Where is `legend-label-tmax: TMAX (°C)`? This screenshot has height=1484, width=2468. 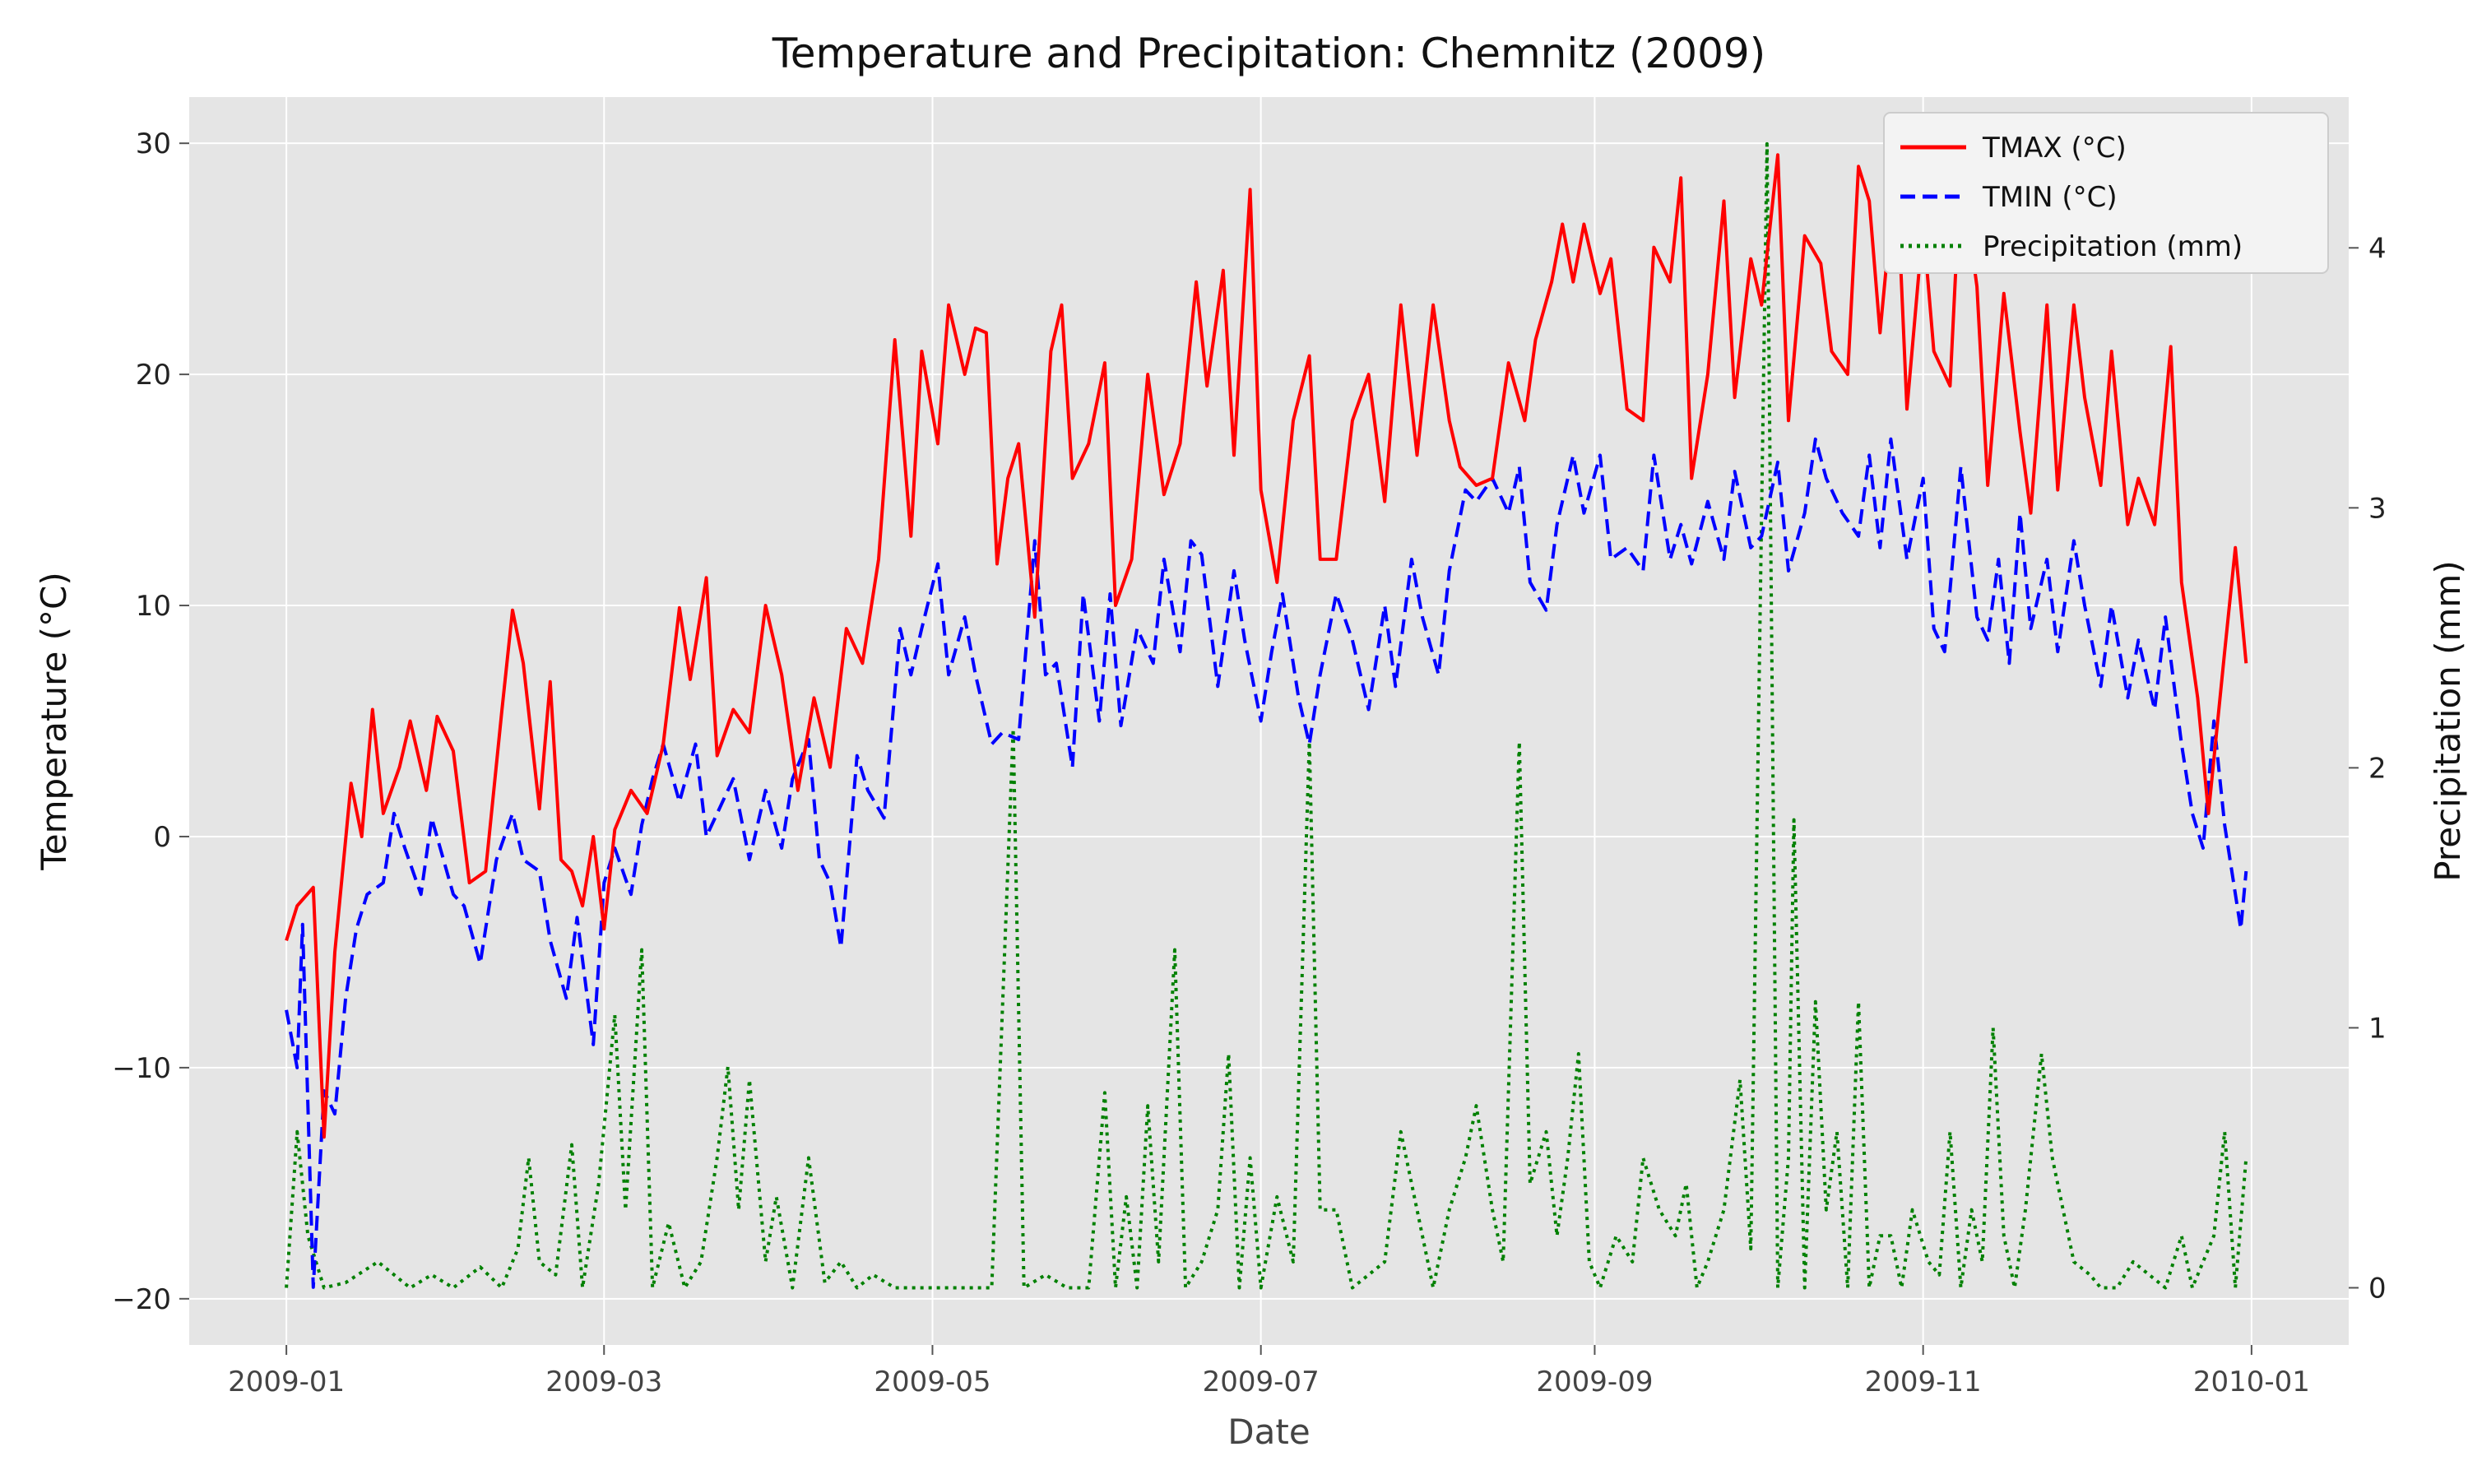 legend-label-tmax: TMAX (°C) is located at coordinates (2054, 148).